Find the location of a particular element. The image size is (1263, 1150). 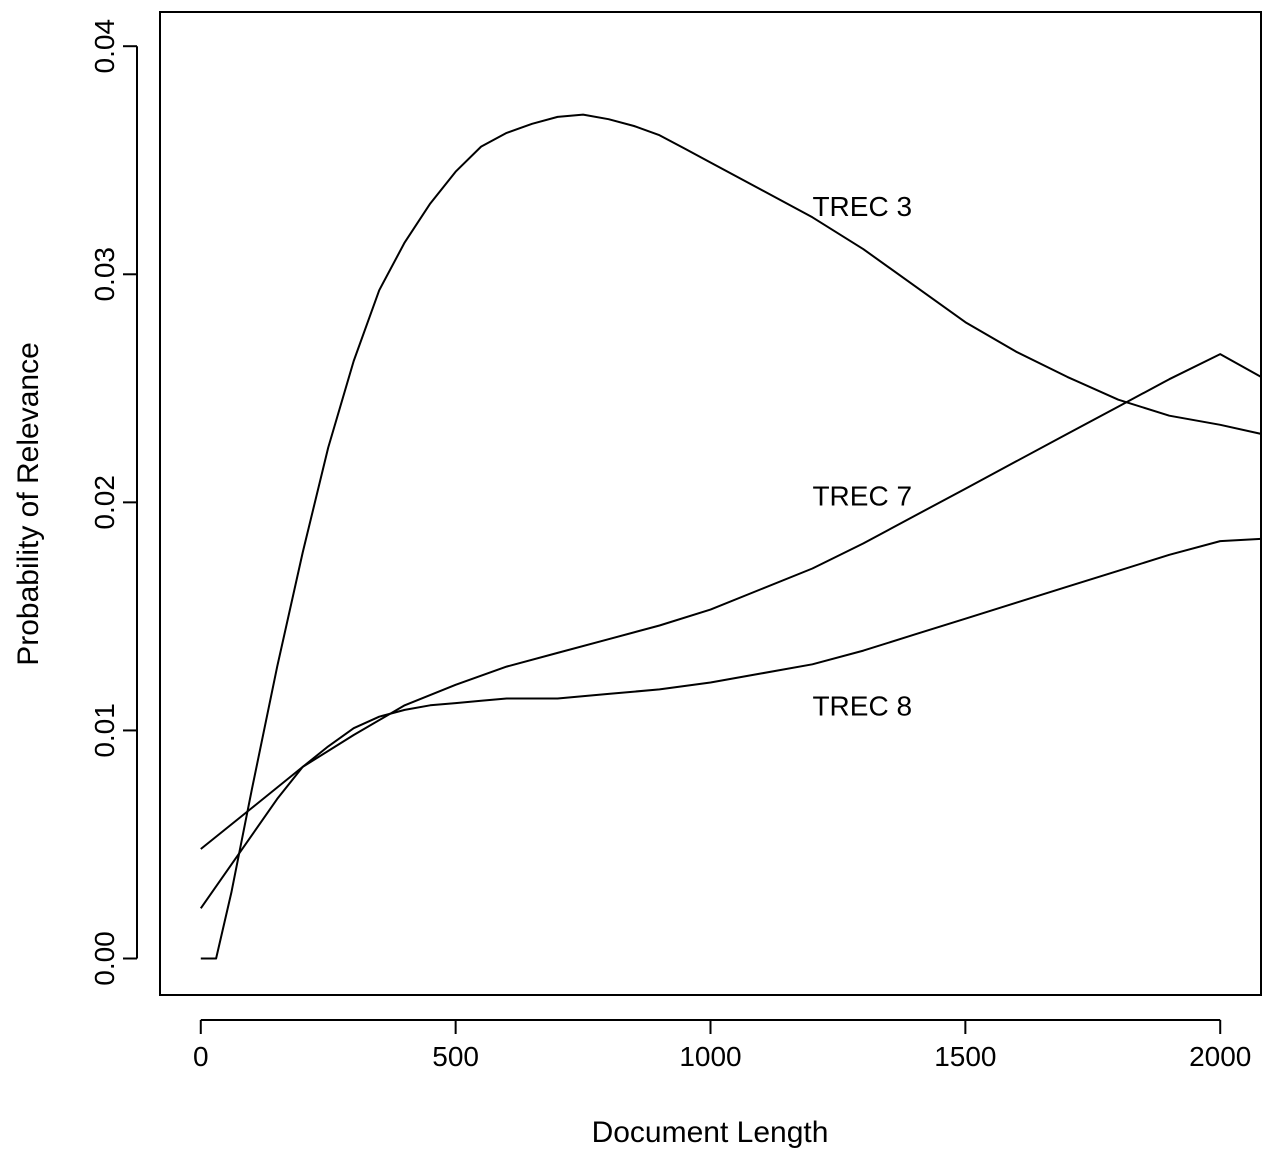

y-tick-label: 0.03 is located at coordinates (104, 274).